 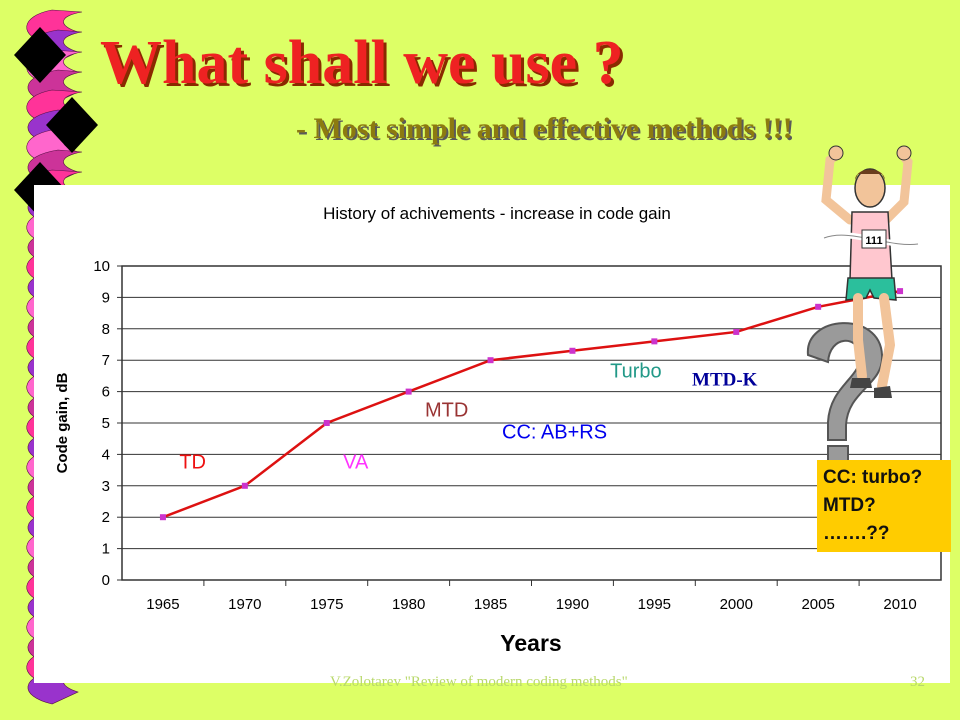 What do you see at coordinates (106, 329) in the screenshot?
I see `y-tick-label: 8` at bounding box center [106, 329].